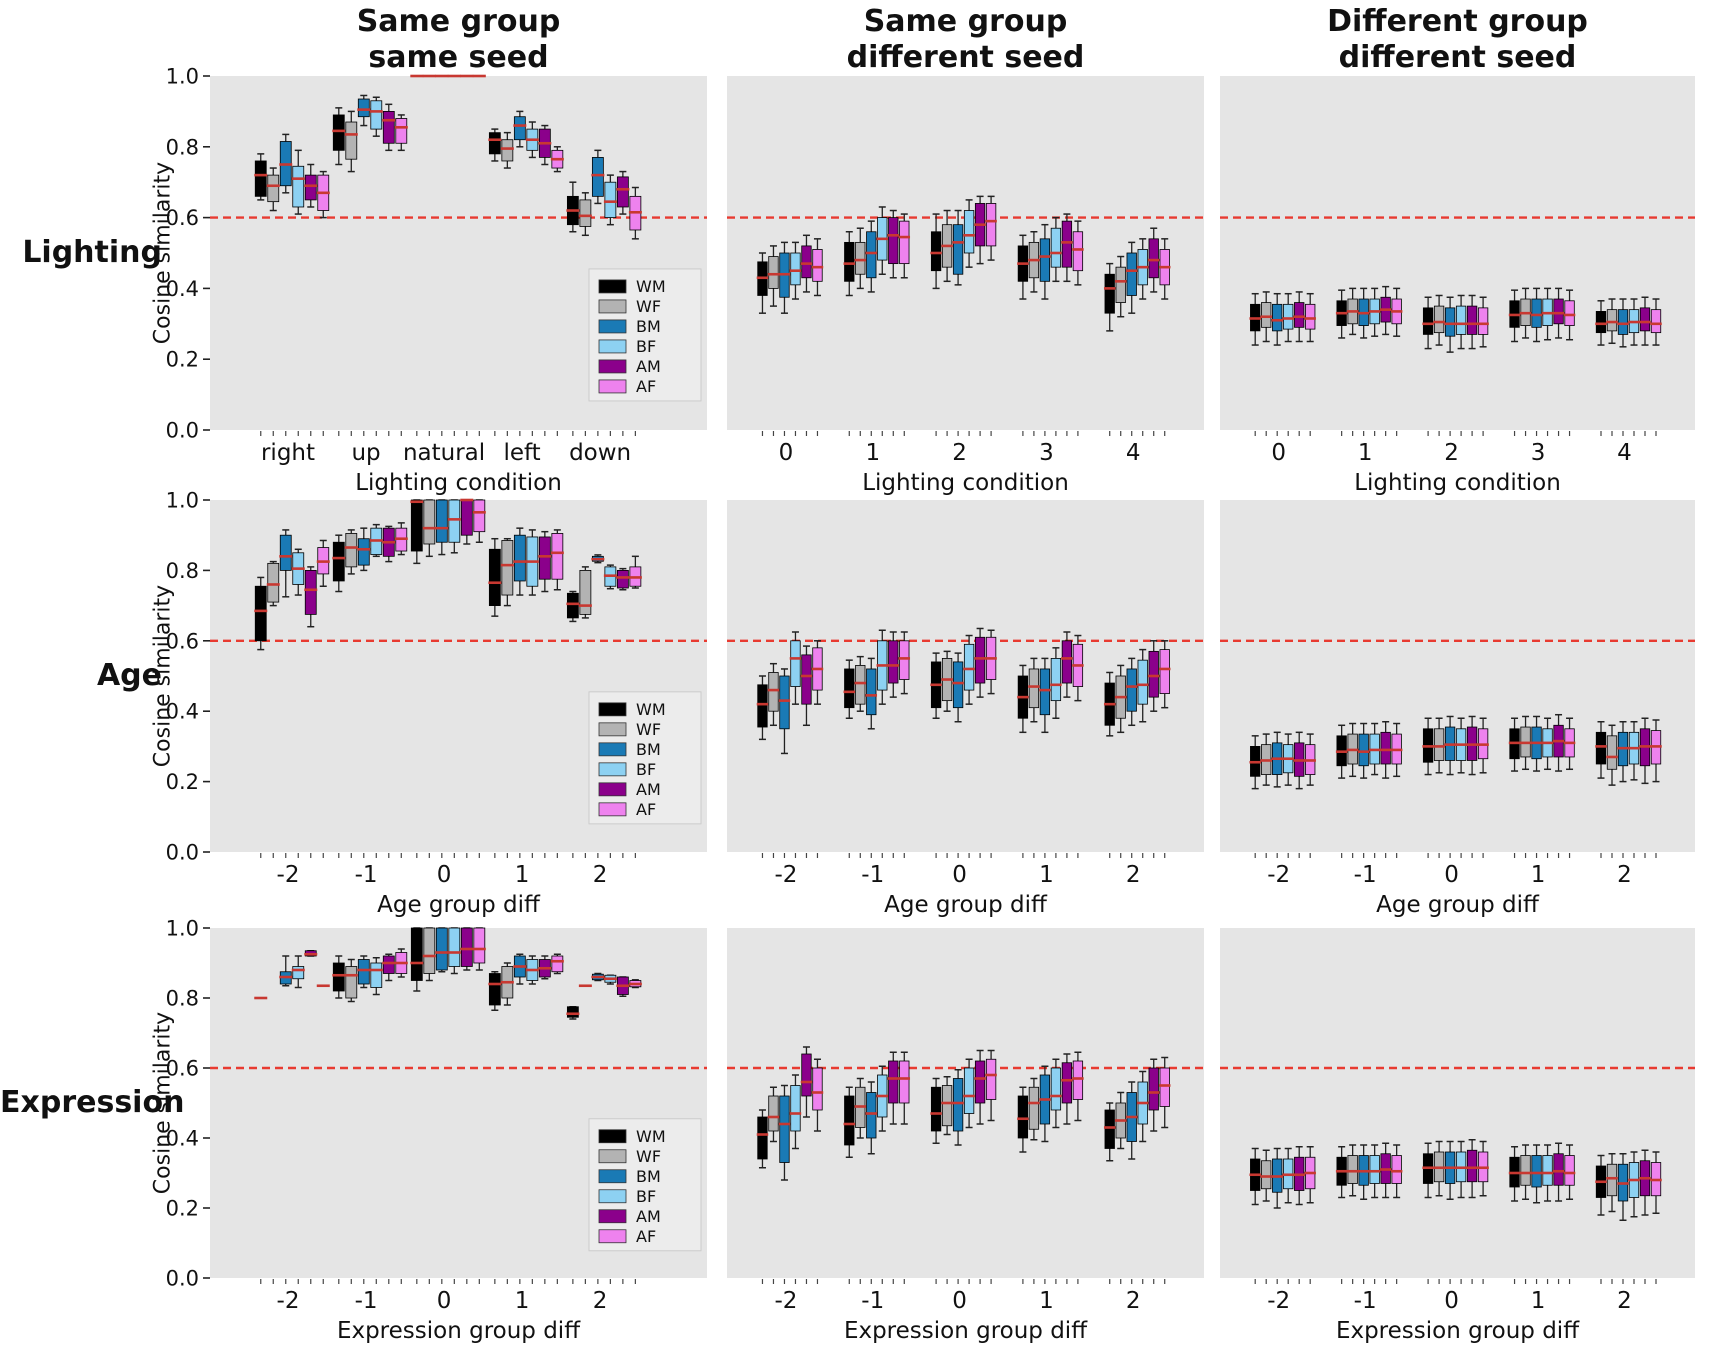  What do you see at coordinates (339, 136) in the screenshot?
I see `box-WM-up` at bounding box center [339, 136].